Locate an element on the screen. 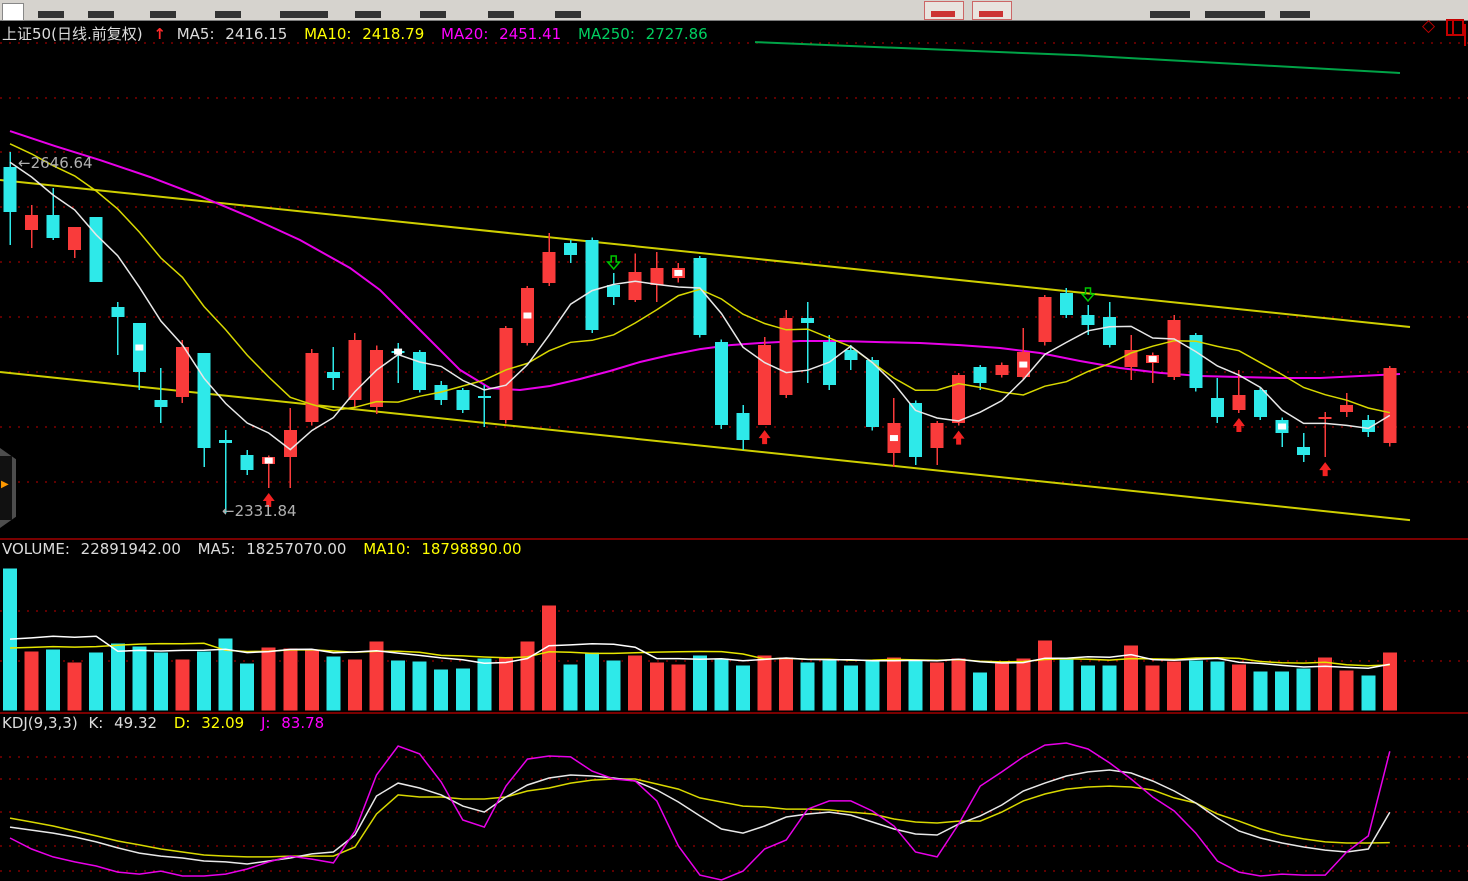 This screenshot has height=881, width=1468. expand-arrow-icon: ▶ is located at coordinates (5, 484).